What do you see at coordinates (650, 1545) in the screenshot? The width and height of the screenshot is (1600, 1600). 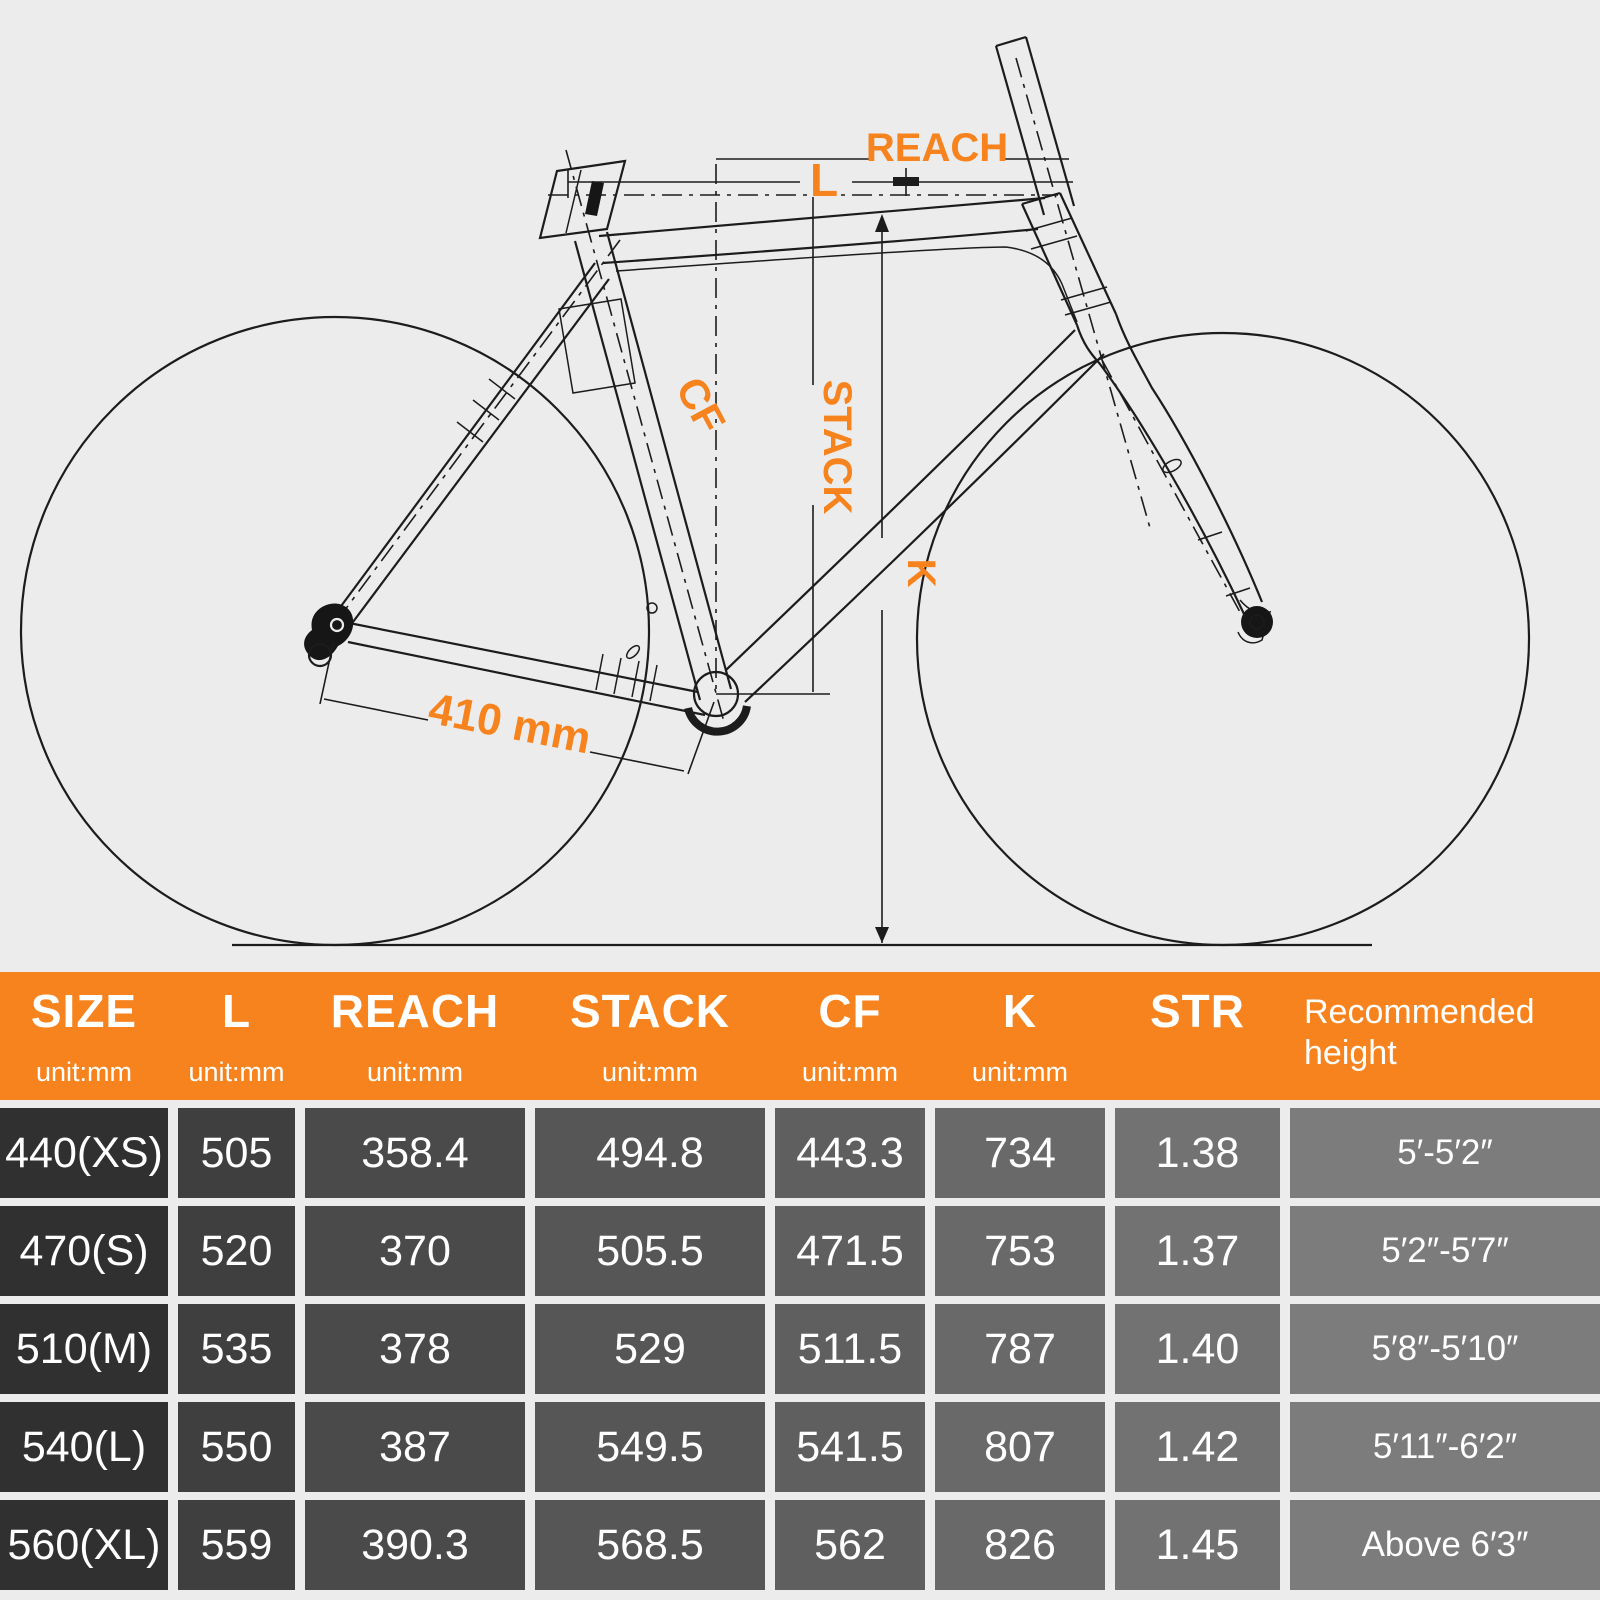 I see `stack-cell: 568.5` at bounding box center [650, 1545].